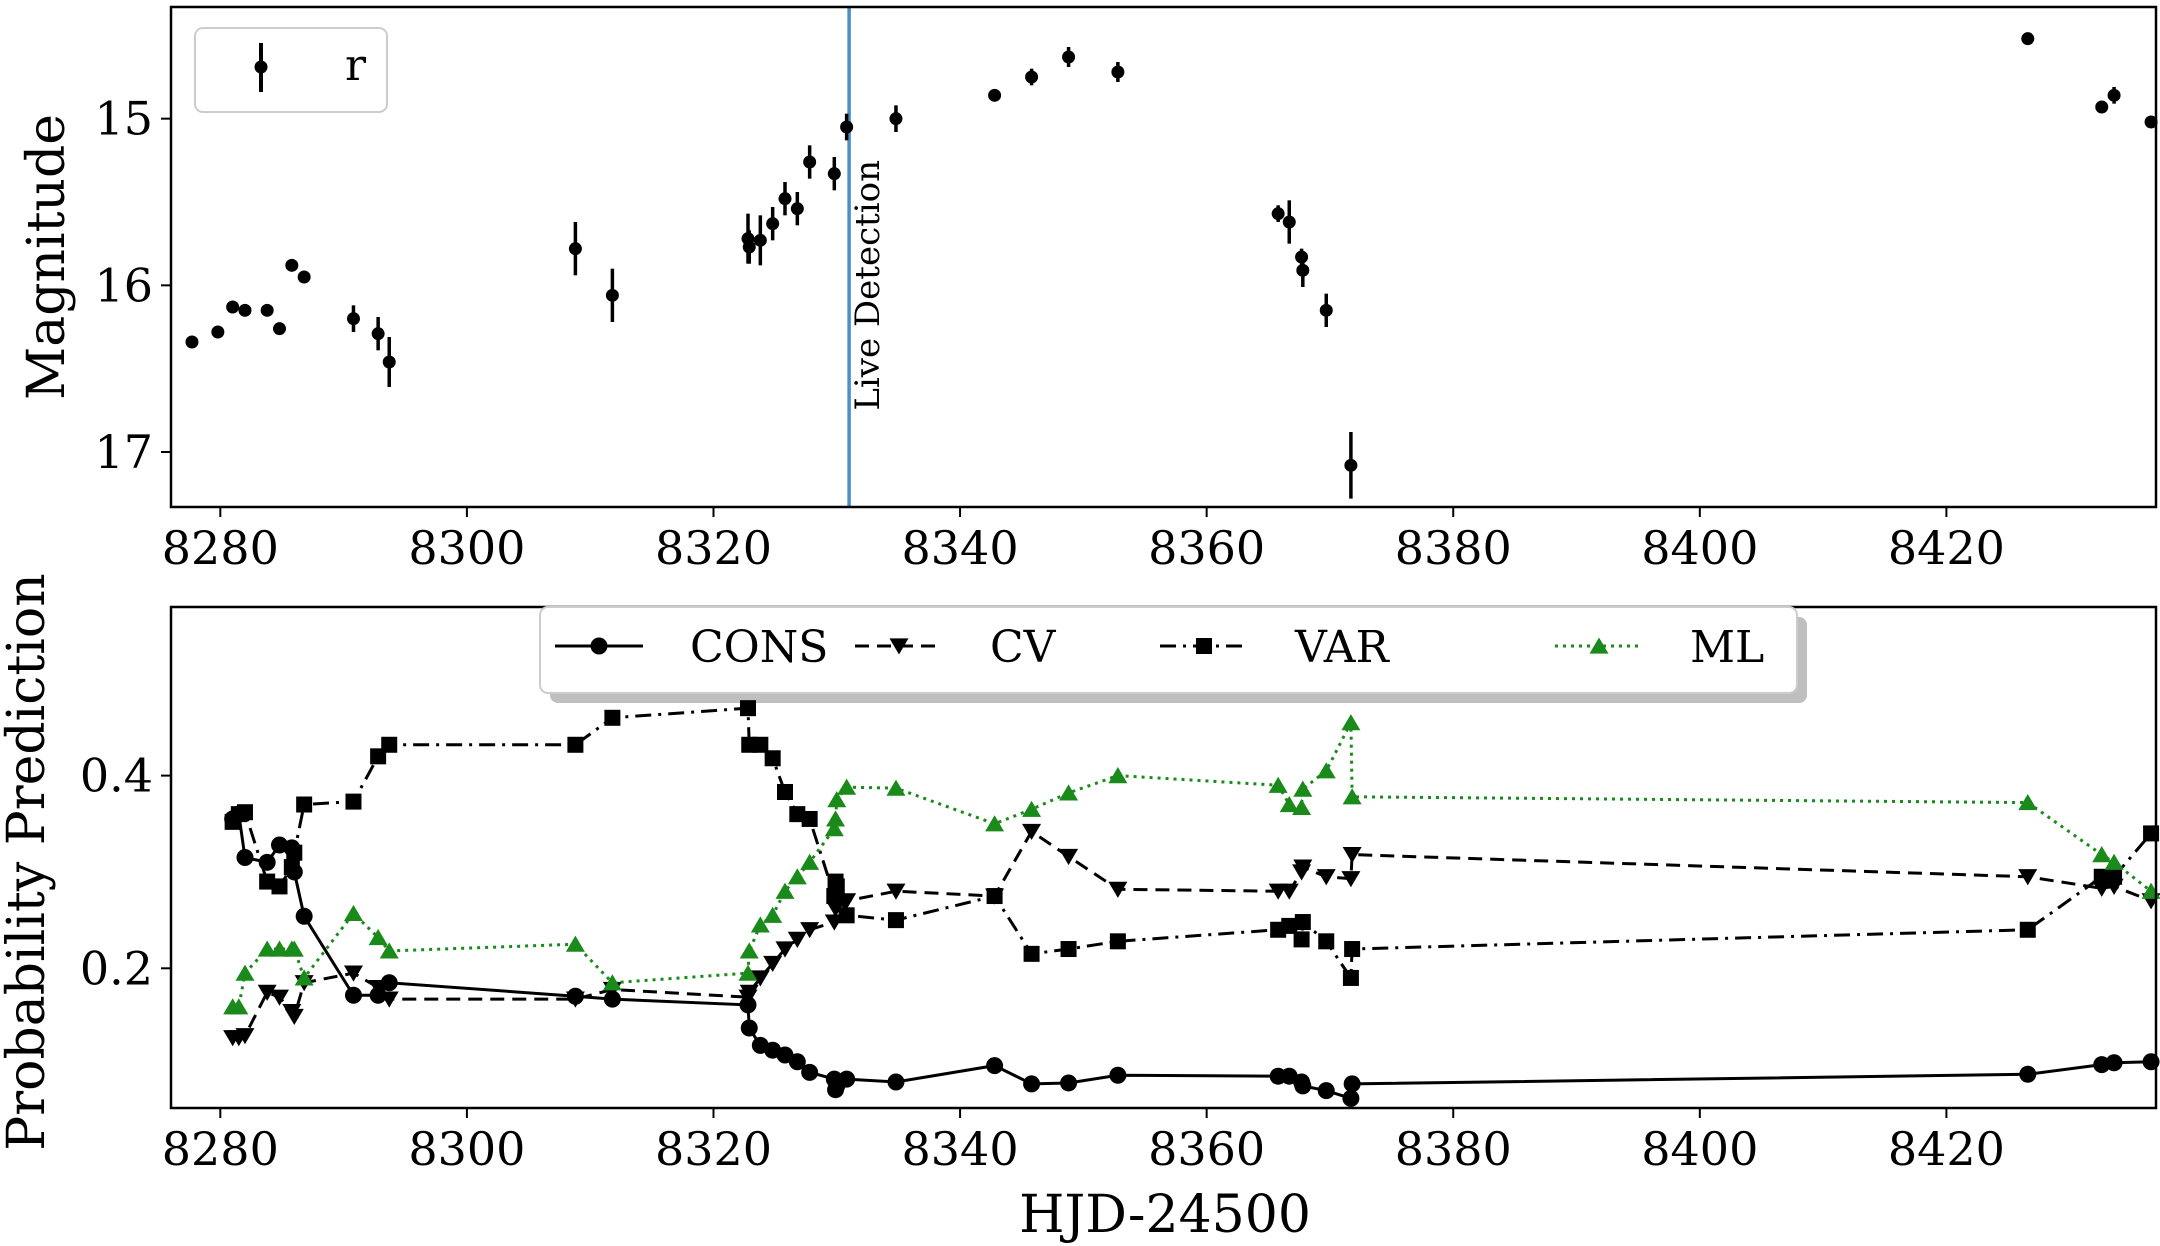  What do you see at coordinates (116, 968) in the screenshot?
I see `probability-y-tick-label: 0.2` at bounding box center [116, 968].